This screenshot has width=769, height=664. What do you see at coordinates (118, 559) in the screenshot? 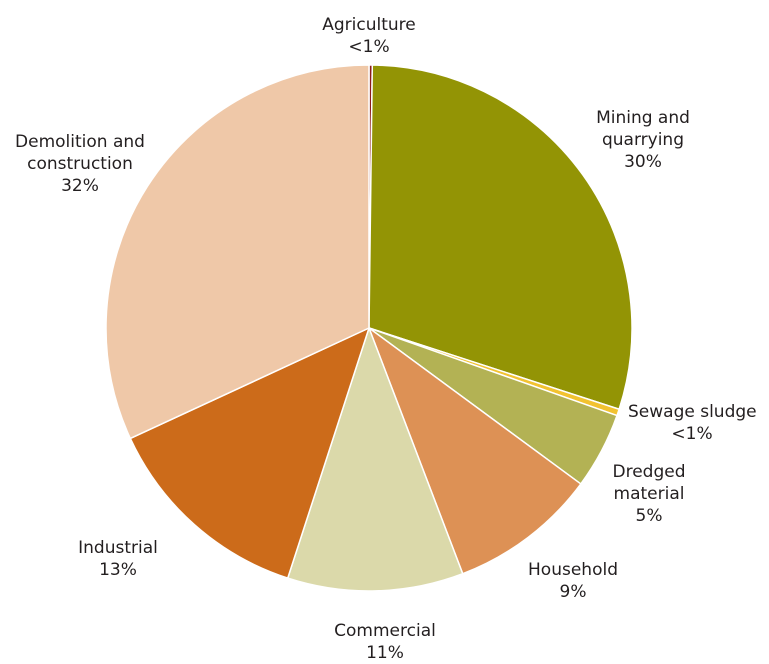
I see `label-industrial: Industrial 13%` at bounding box center [118, 559].